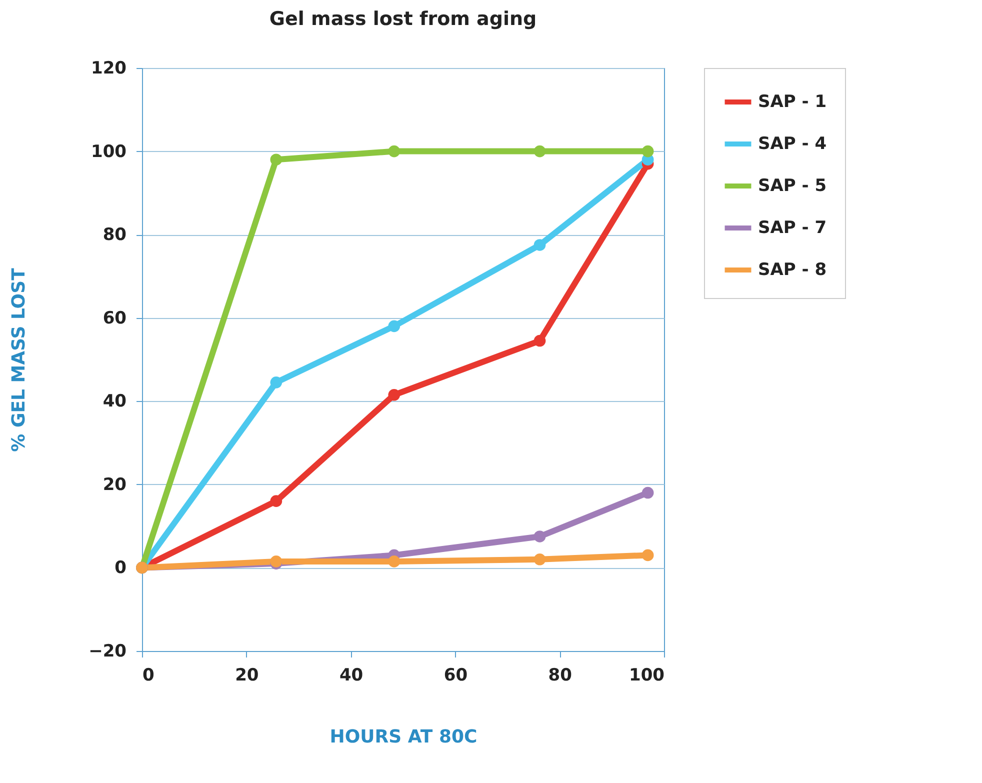 The height and width of the screenshot is (783, 982). Describe the element at coordinates (792, 144) in the screenshot. I see `legend-label: SAP - 4` at that location.